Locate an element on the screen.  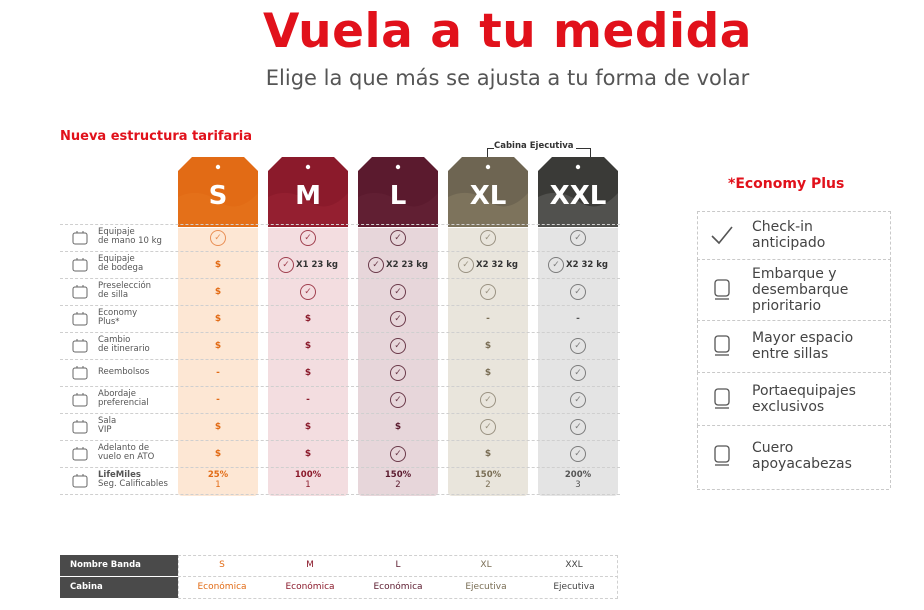
fare-tag-xxl: XXL is located at coordinates (578, 192).